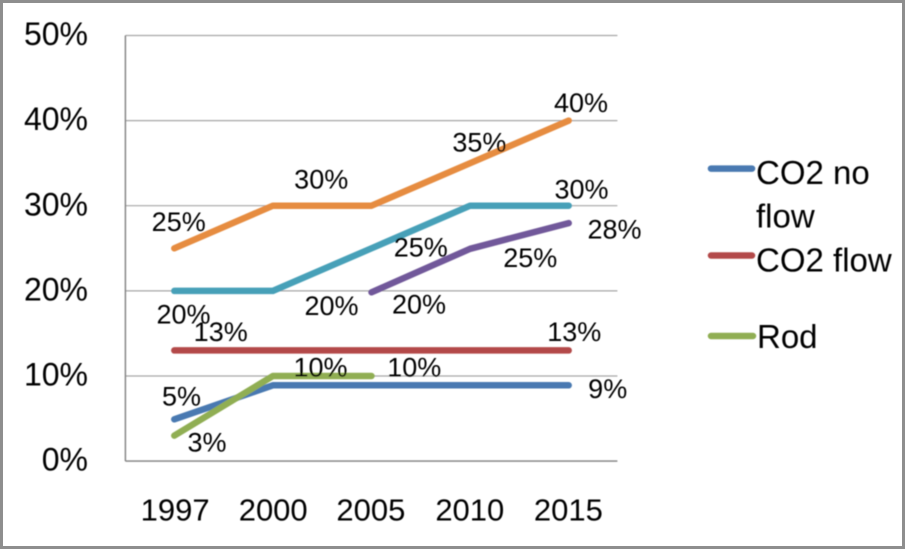 The image size is (905, 549). I want to click on svg-text: 0%, so click(65, 460).